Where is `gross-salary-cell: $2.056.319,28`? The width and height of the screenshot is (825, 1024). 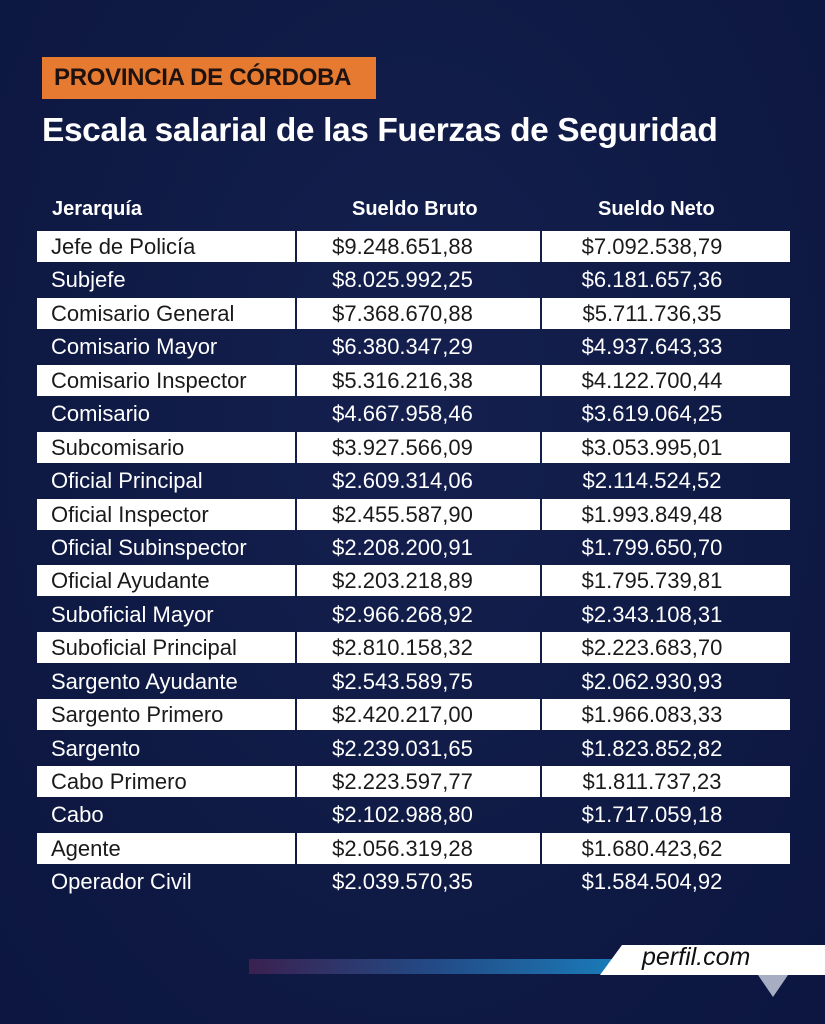
gross-salary-cell: $2.056.319,28 is located at coordinates (418, 848).